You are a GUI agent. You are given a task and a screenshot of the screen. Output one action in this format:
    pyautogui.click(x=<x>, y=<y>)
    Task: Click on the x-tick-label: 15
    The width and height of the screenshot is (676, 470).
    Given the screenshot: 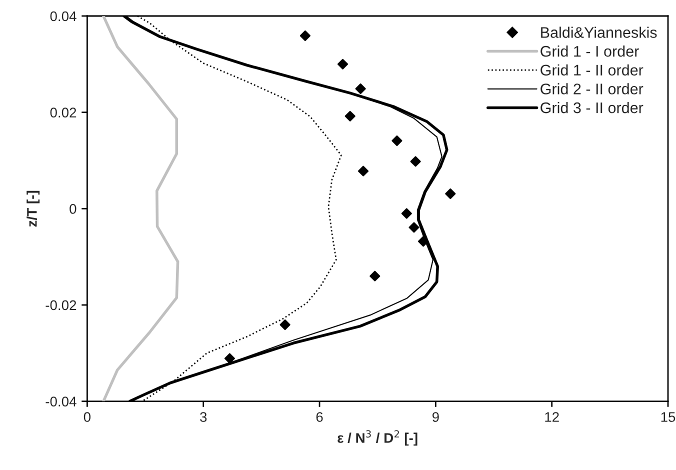 What is the action you would take?
    pyautogui.click(x=668, y=417)
    